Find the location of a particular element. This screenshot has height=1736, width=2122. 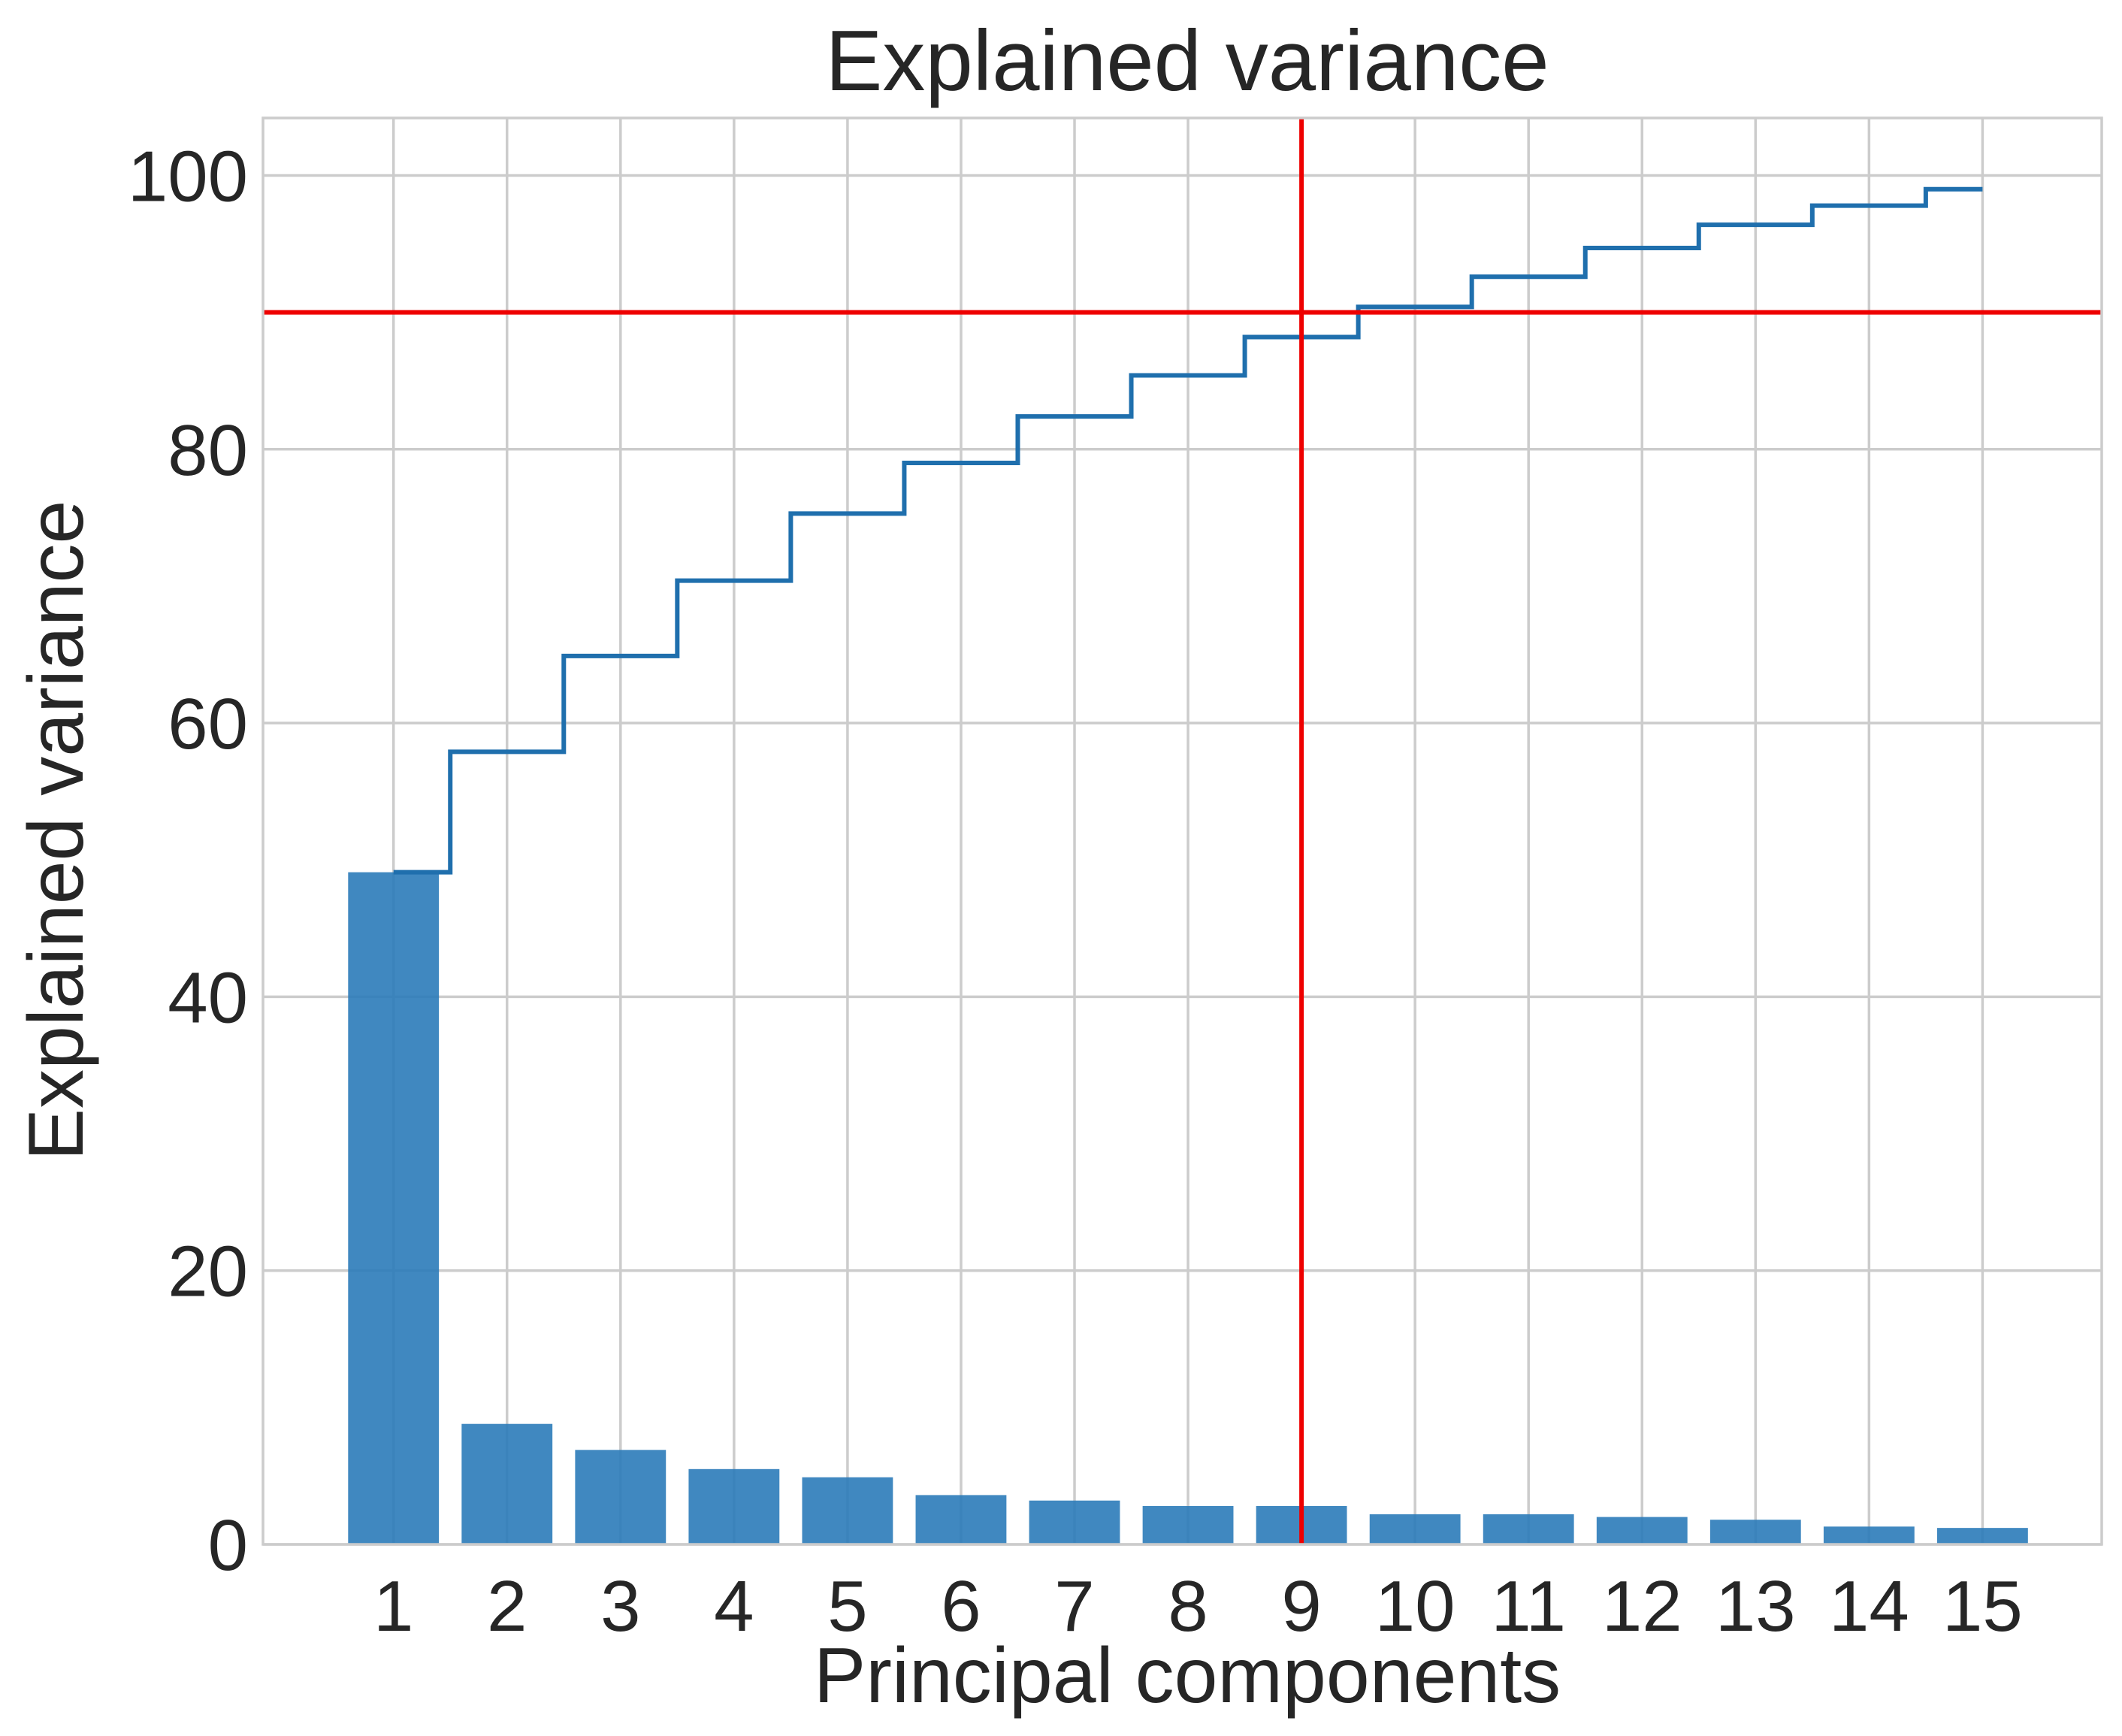

x-tick-labels: 1 2 3 4 5 6 7 8 9 10 11 12 13 14 15 is located at coordinates (1198, 1606).